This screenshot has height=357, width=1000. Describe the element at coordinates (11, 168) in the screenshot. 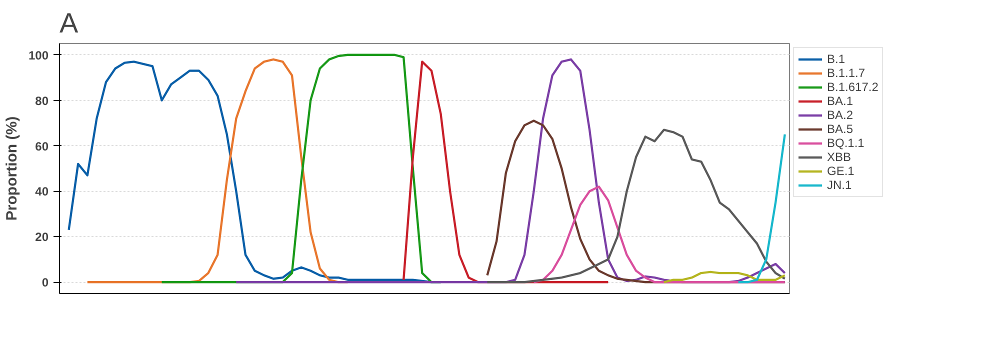

I see `y-axis-title: Proportion (%)` at that location.